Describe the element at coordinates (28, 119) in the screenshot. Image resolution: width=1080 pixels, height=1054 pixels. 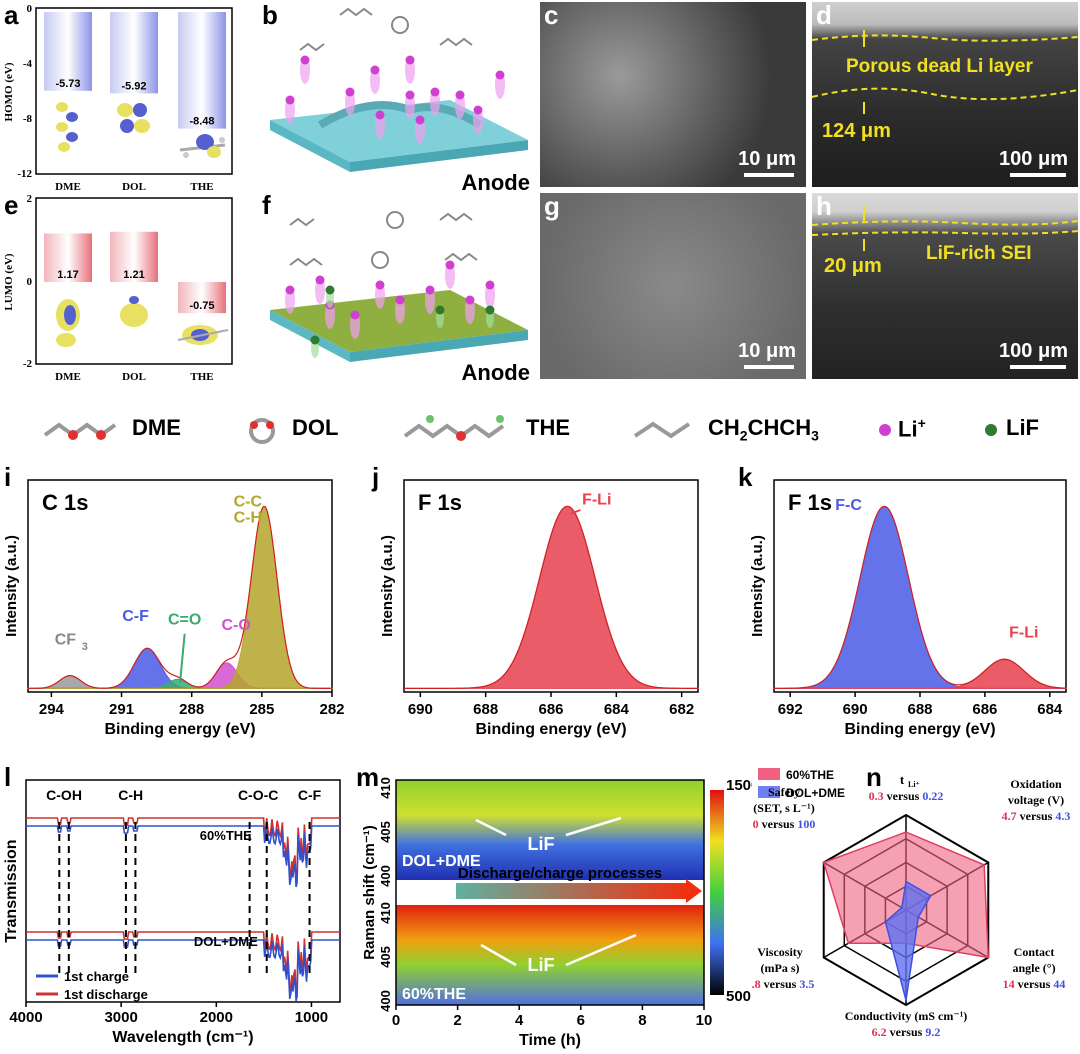
I see `homo-ytick-2: -8` at that location.